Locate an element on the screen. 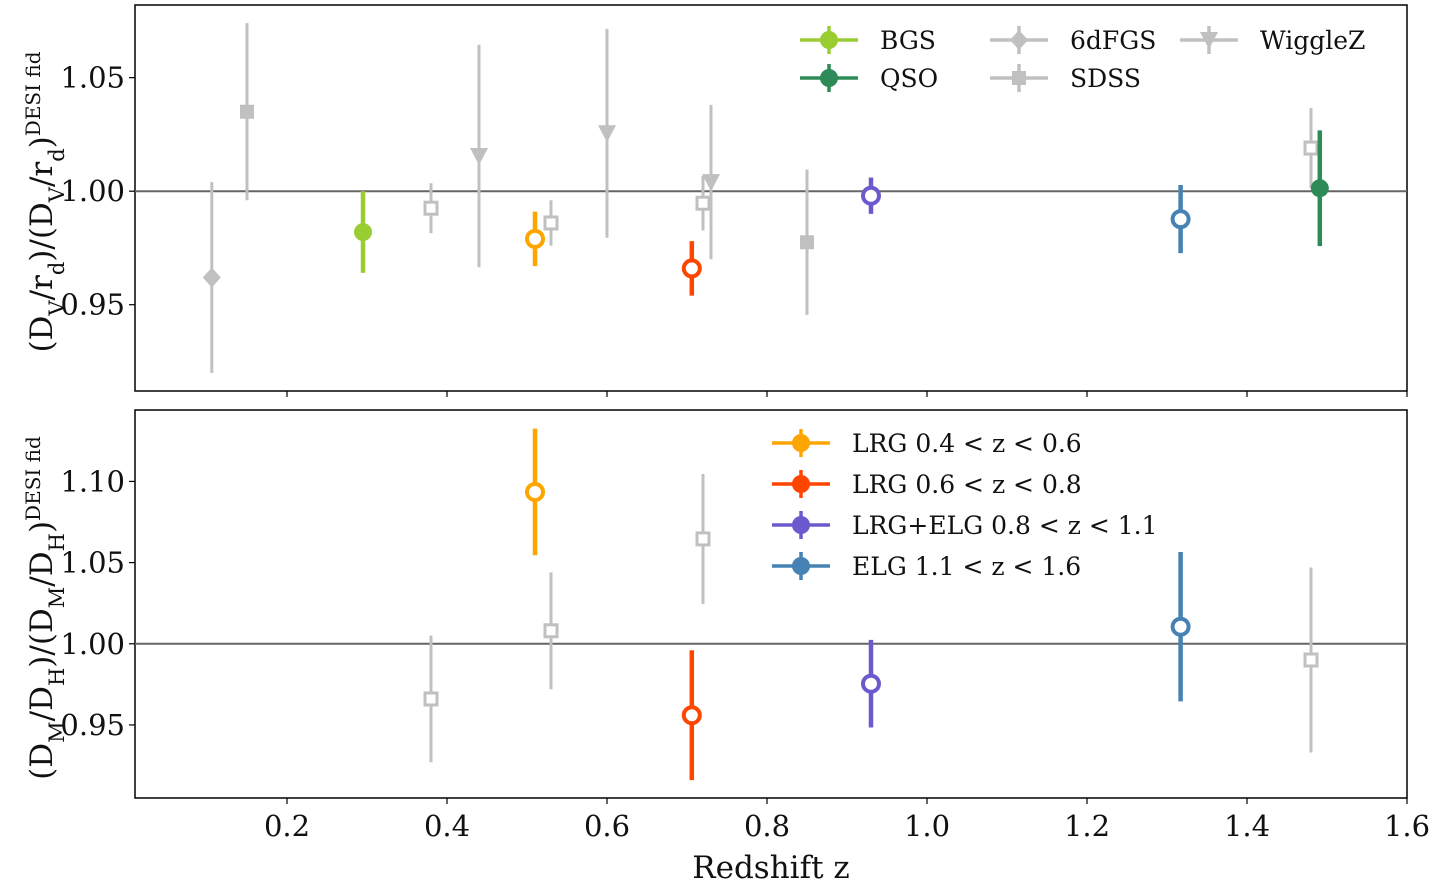 The image size is (1445, 896). legend: BGS QSO 6dFGS SDSS WiggleZ is located at coordinates (1082, 59).